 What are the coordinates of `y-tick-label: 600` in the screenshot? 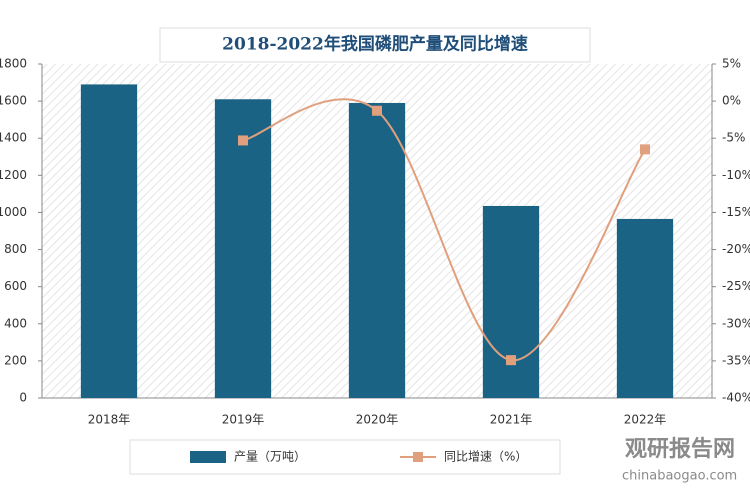 It's located at (15, 286).